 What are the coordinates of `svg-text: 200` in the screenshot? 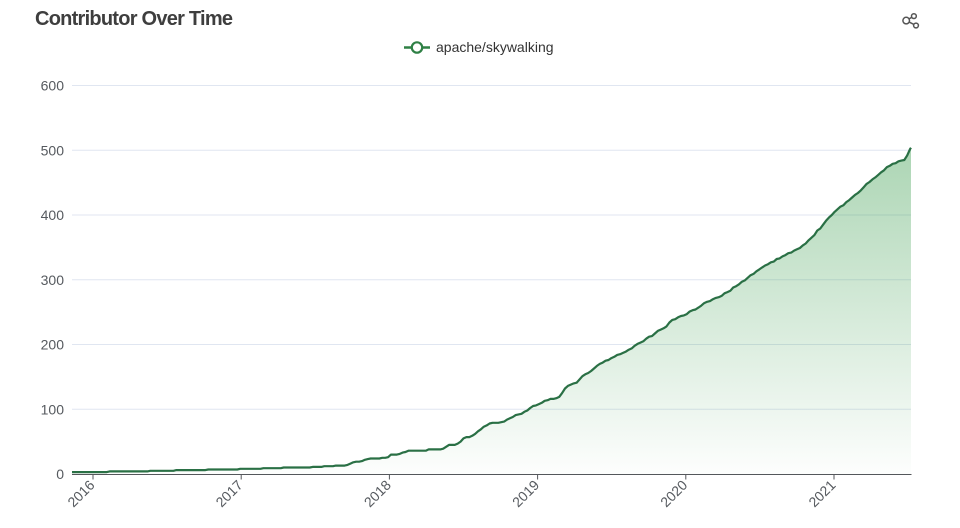 It's located at (53, 345).